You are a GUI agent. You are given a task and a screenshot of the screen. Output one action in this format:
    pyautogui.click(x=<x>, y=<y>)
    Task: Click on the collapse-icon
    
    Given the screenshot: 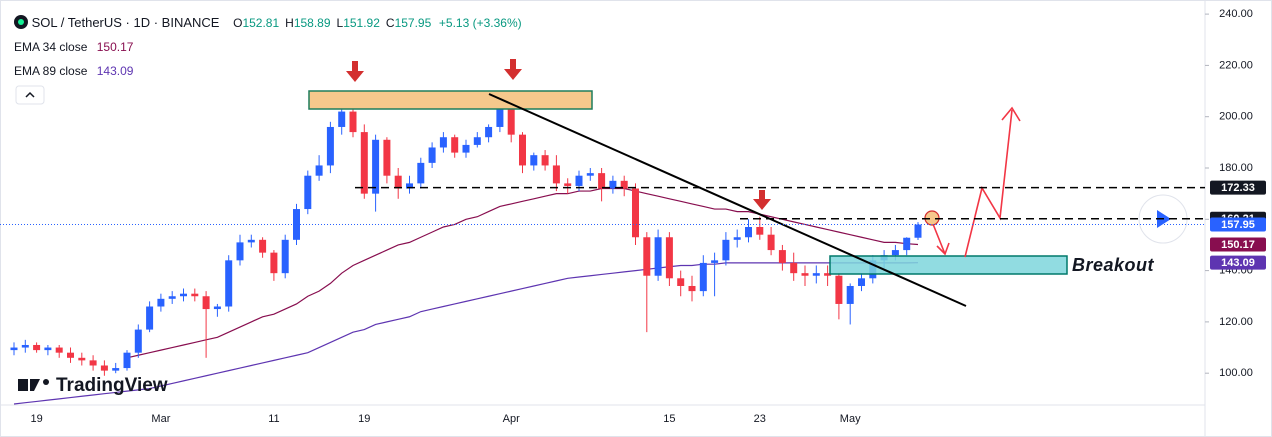 What is the action you would take?
    pyautogui.click(x=30, y=94)
    